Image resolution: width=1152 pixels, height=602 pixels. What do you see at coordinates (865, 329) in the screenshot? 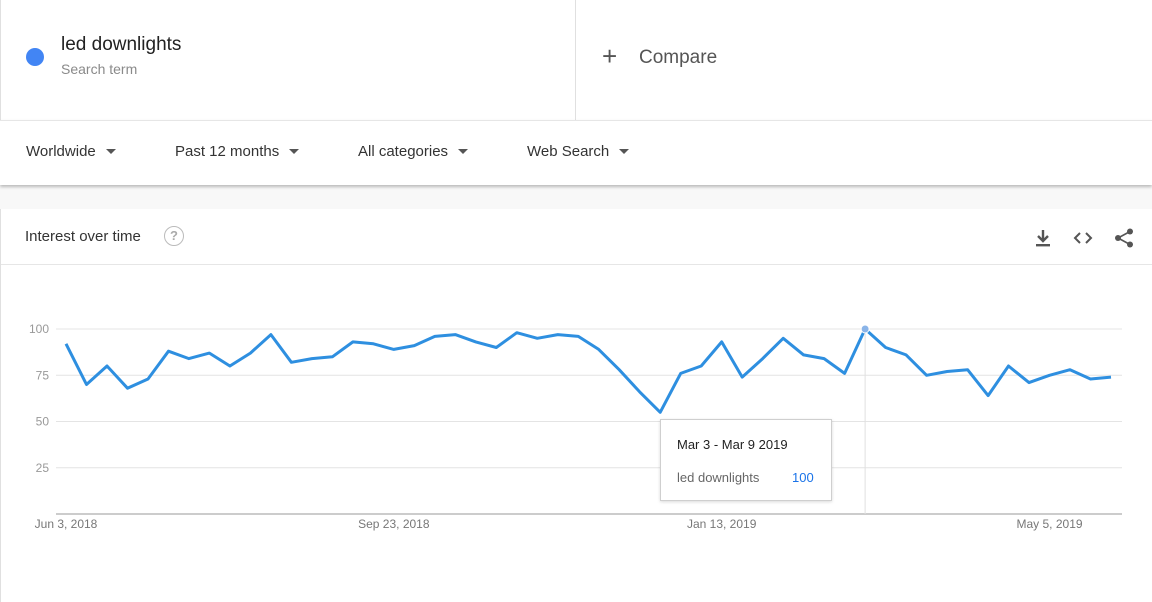
I see `highlight-point` at bounding box center [865, 329].